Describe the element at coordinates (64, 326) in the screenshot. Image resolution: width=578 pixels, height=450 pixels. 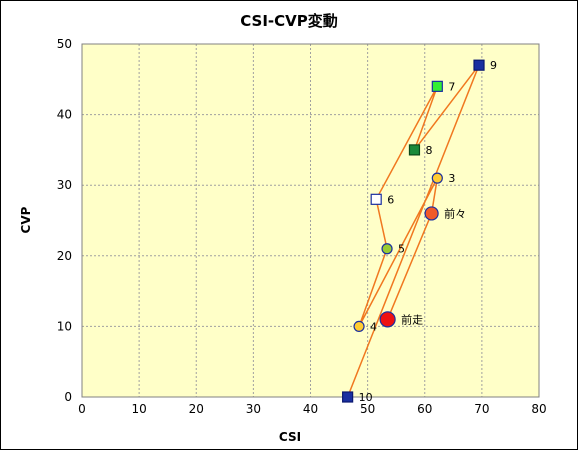
I see `y-tick-label: 10` at that location.